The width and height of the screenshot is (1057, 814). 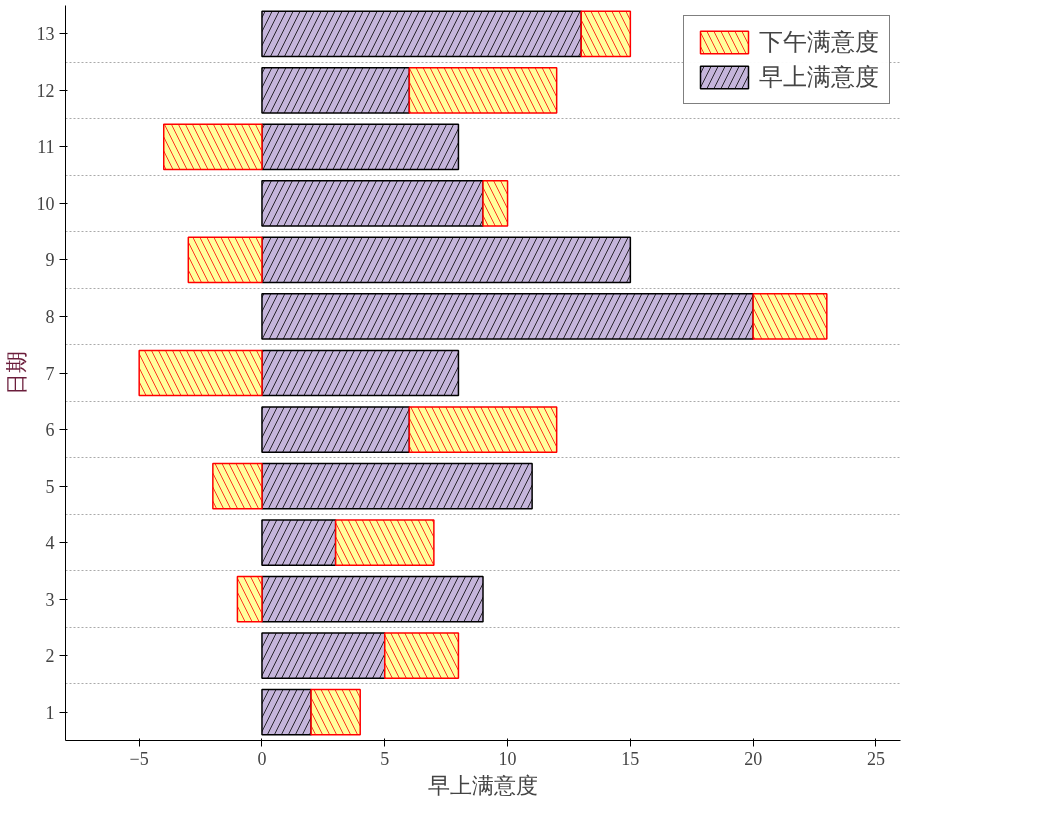 I want to click on legend-label: 早上满意度, so click(x=819, y=77).